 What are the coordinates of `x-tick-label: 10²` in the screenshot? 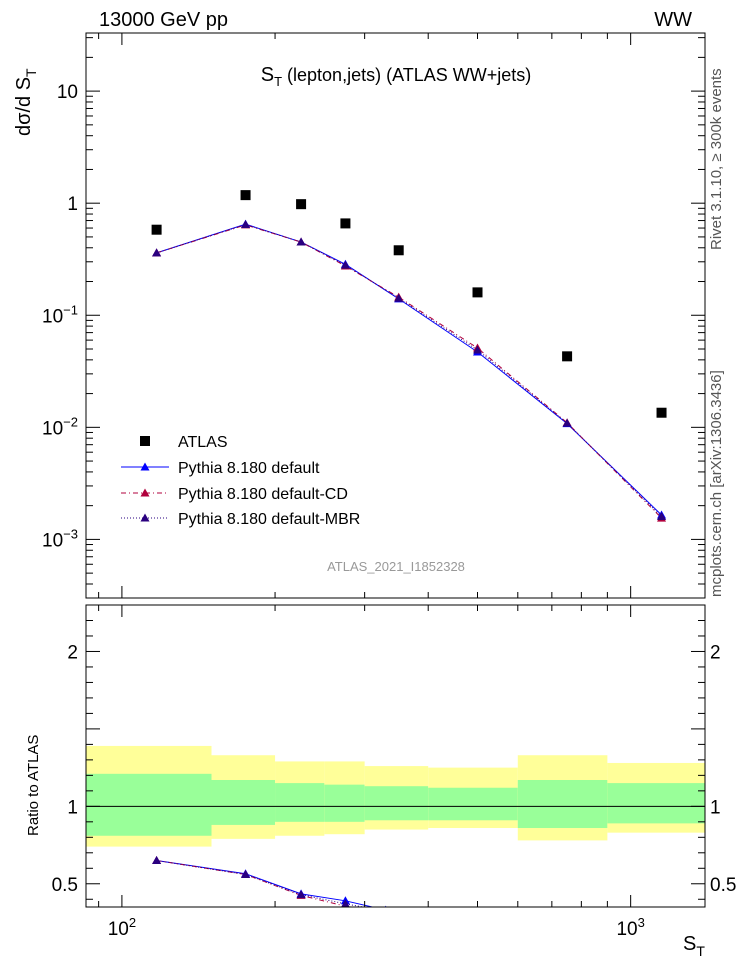 It's located at (122, 927).